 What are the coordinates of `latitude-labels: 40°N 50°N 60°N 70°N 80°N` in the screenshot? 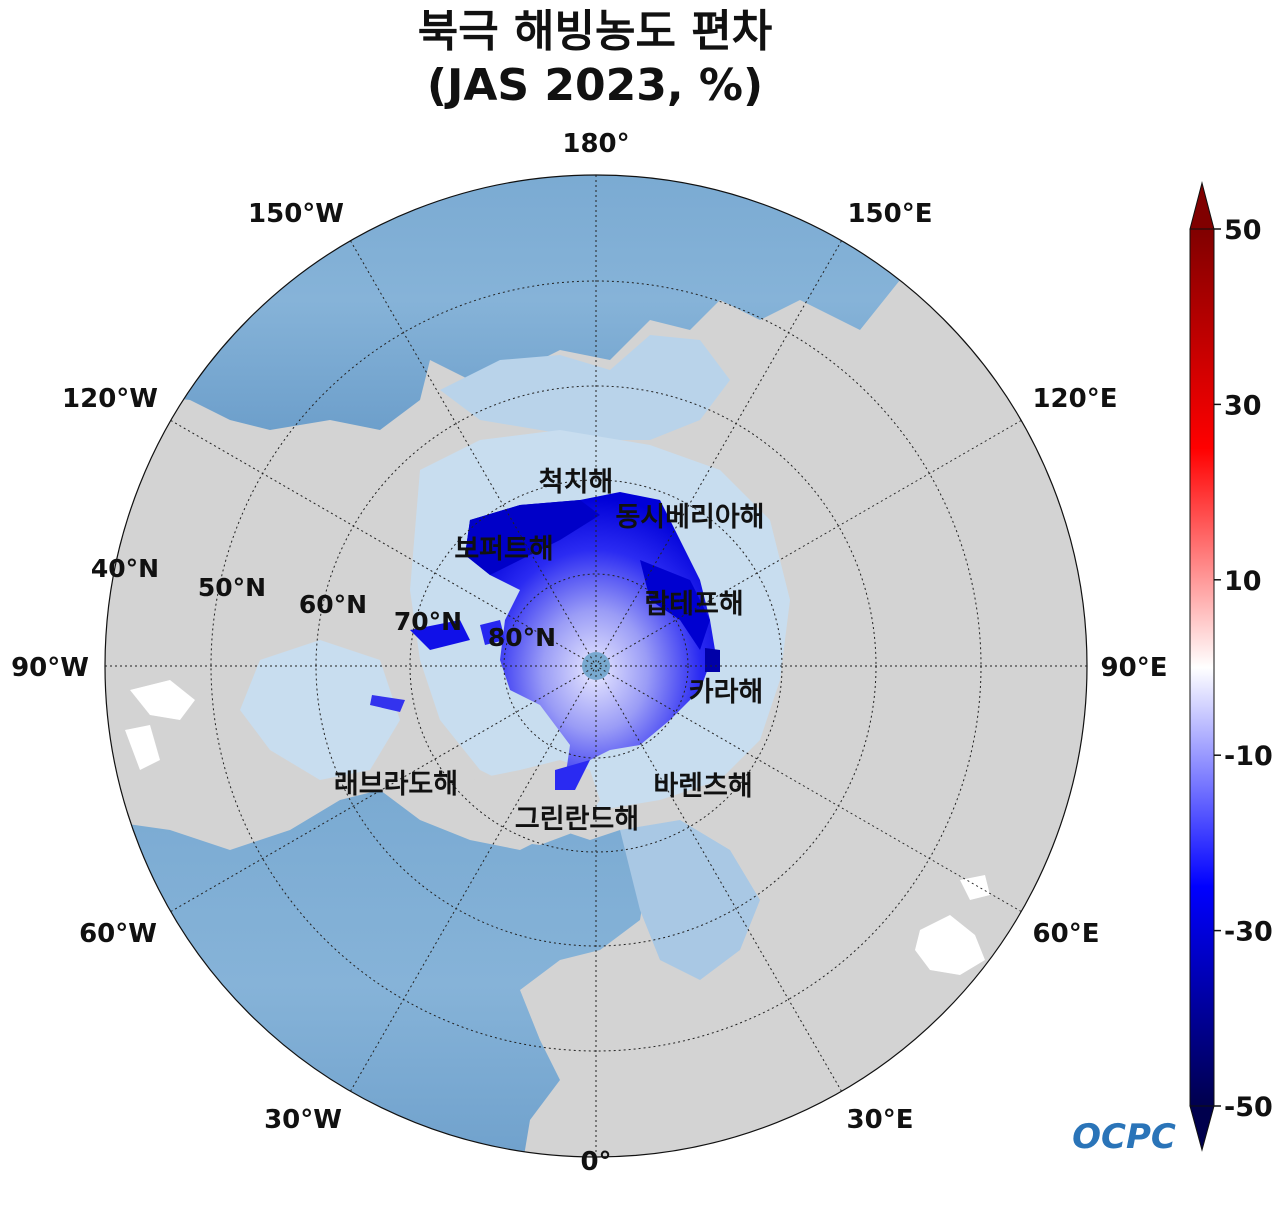 It's located at (323, 603).